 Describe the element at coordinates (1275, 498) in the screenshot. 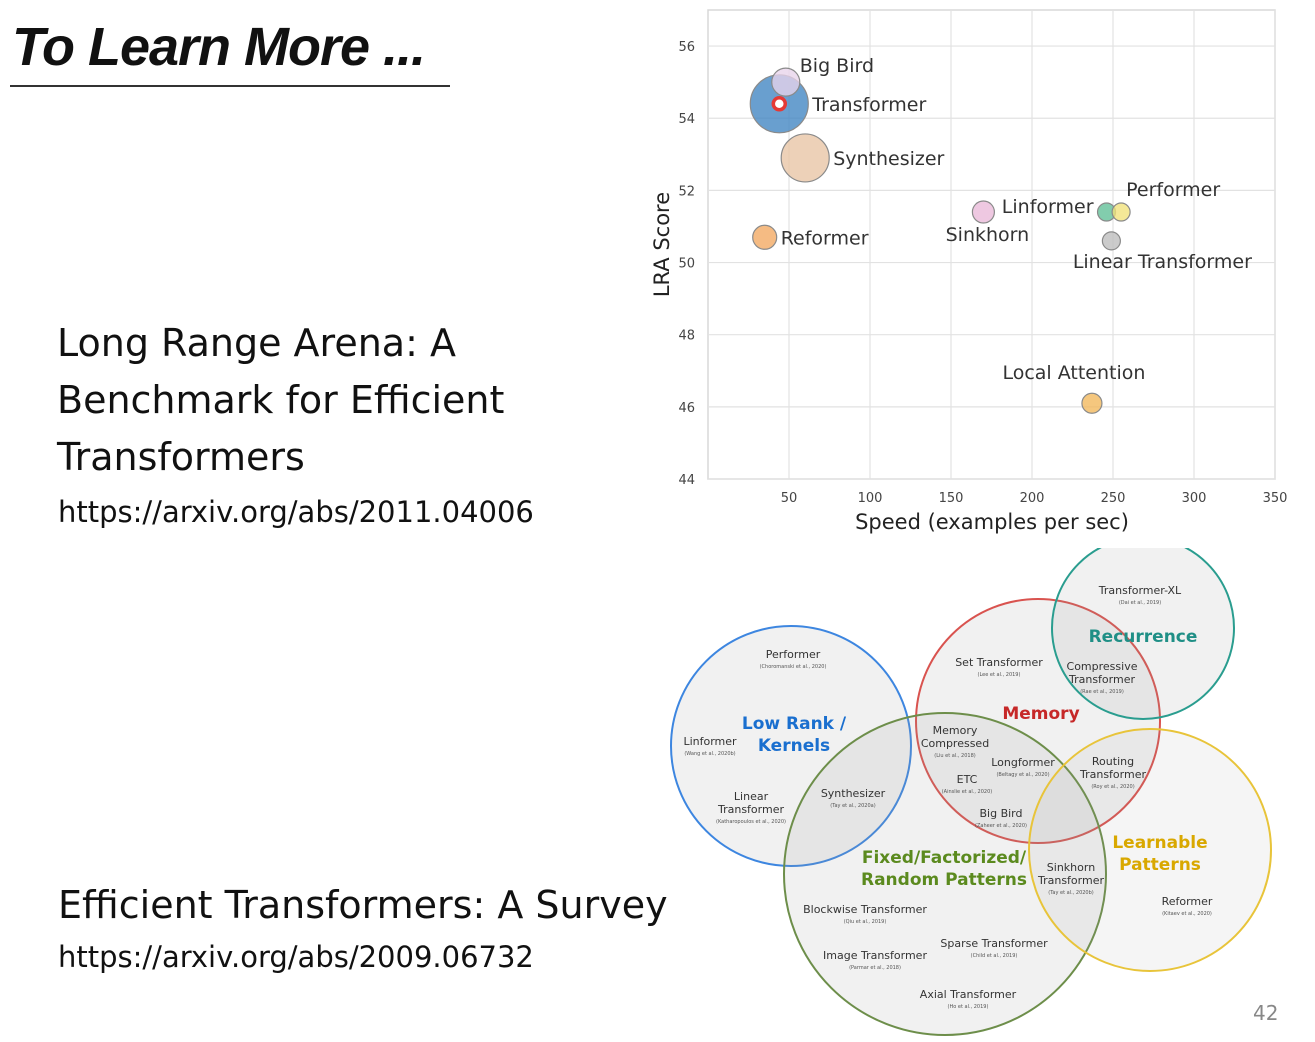

I see `x-tick-label: 350` at that location.